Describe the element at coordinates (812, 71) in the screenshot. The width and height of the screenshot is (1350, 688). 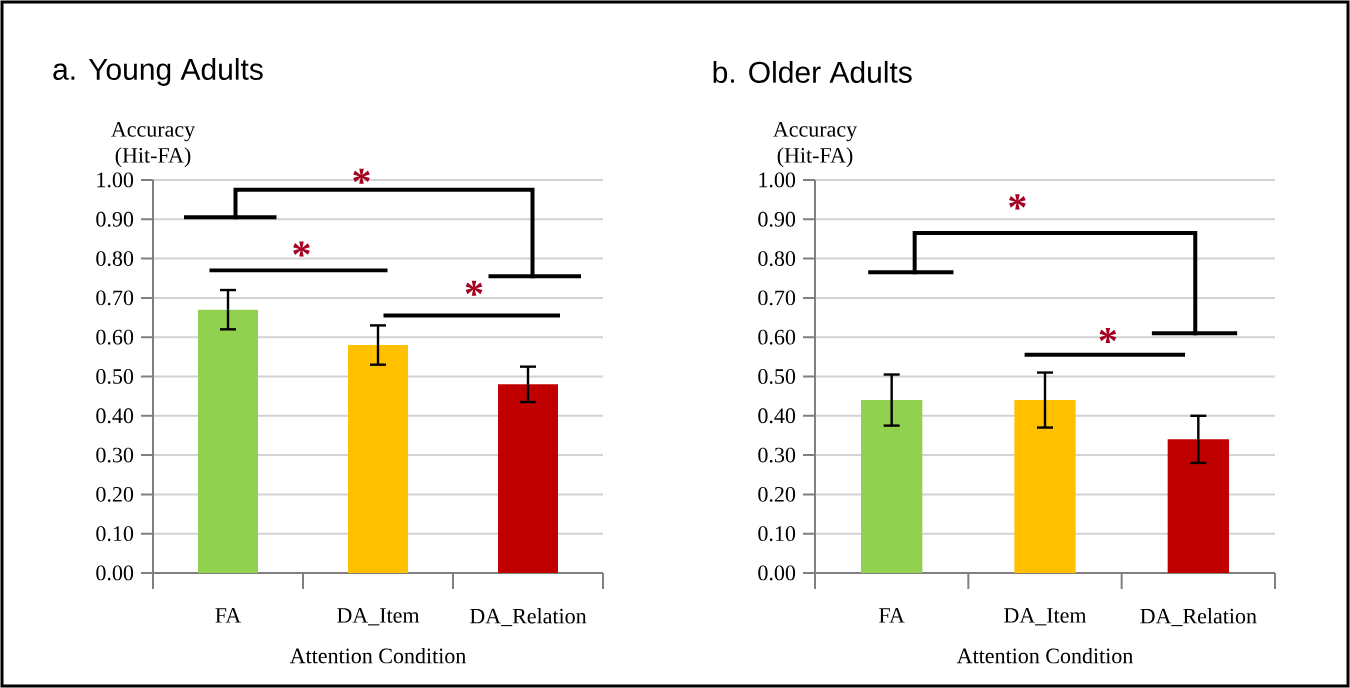
I see `chart-title: b. Older Adults` at that location.